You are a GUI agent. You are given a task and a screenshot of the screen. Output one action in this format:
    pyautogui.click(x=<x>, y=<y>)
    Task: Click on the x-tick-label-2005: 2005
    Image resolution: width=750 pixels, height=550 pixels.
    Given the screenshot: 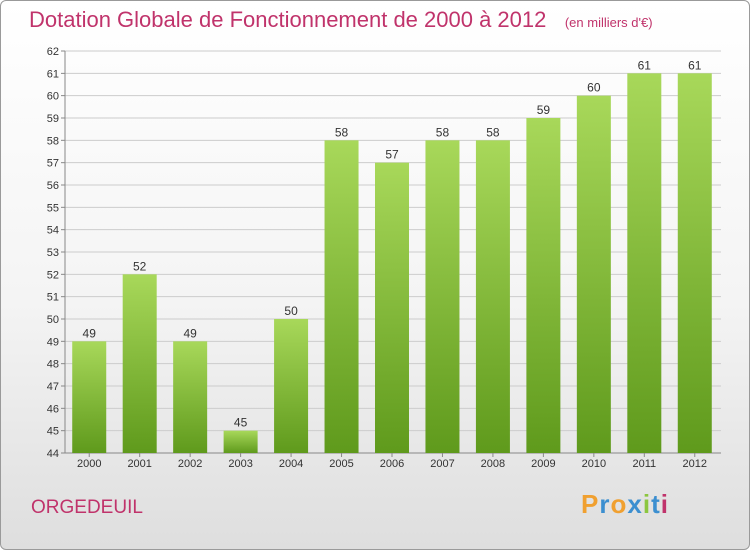 What is the action you would take?
    pyautogui.click(x=341, y=464)
    